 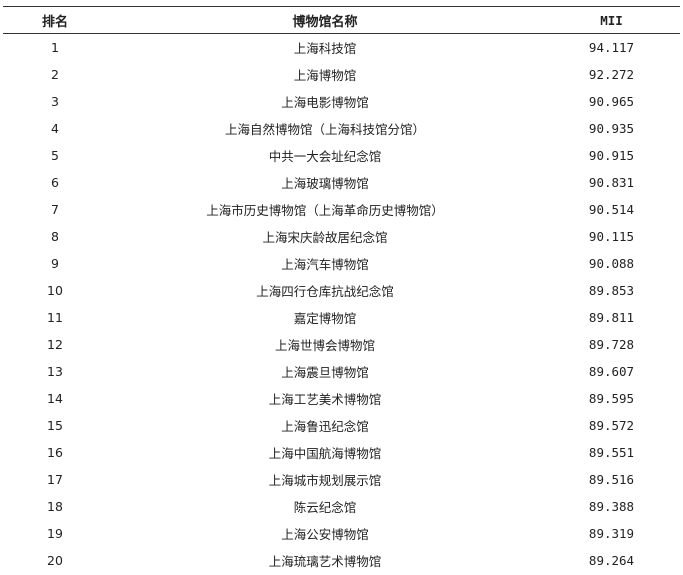 What do you see at coordinates (611, 290) in the screenshot?
I see `mii-cell: 89.853` at bounding box center [611, 290].